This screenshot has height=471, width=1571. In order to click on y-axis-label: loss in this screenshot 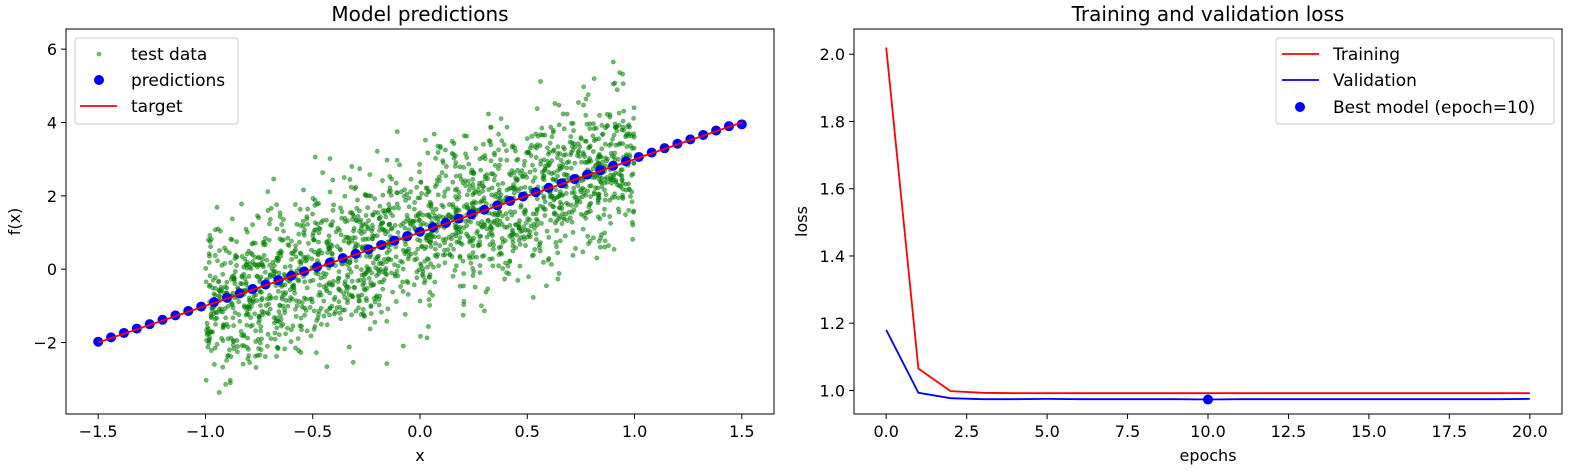, I will do `click(801, 221)`.